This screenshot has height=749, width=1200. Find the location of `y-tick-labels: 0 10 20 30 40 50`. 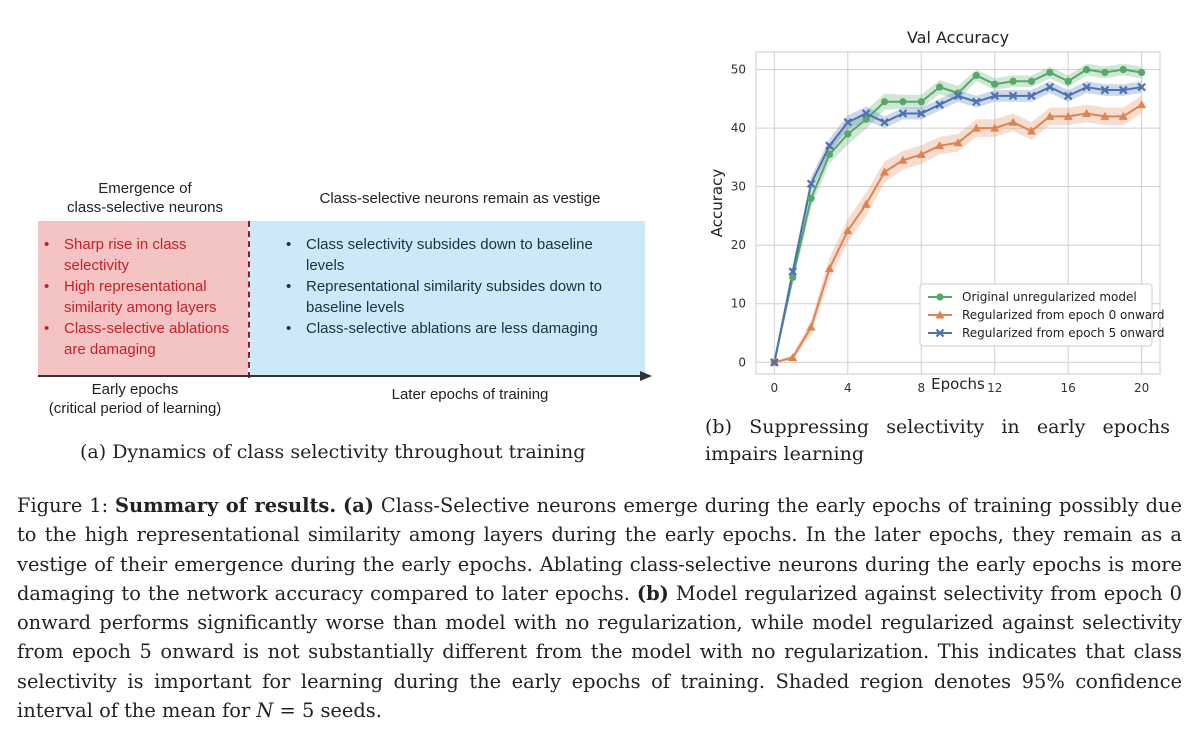

y-tick-labels: 0 10 20 30 40 50 is located at coordinates (738, 216).